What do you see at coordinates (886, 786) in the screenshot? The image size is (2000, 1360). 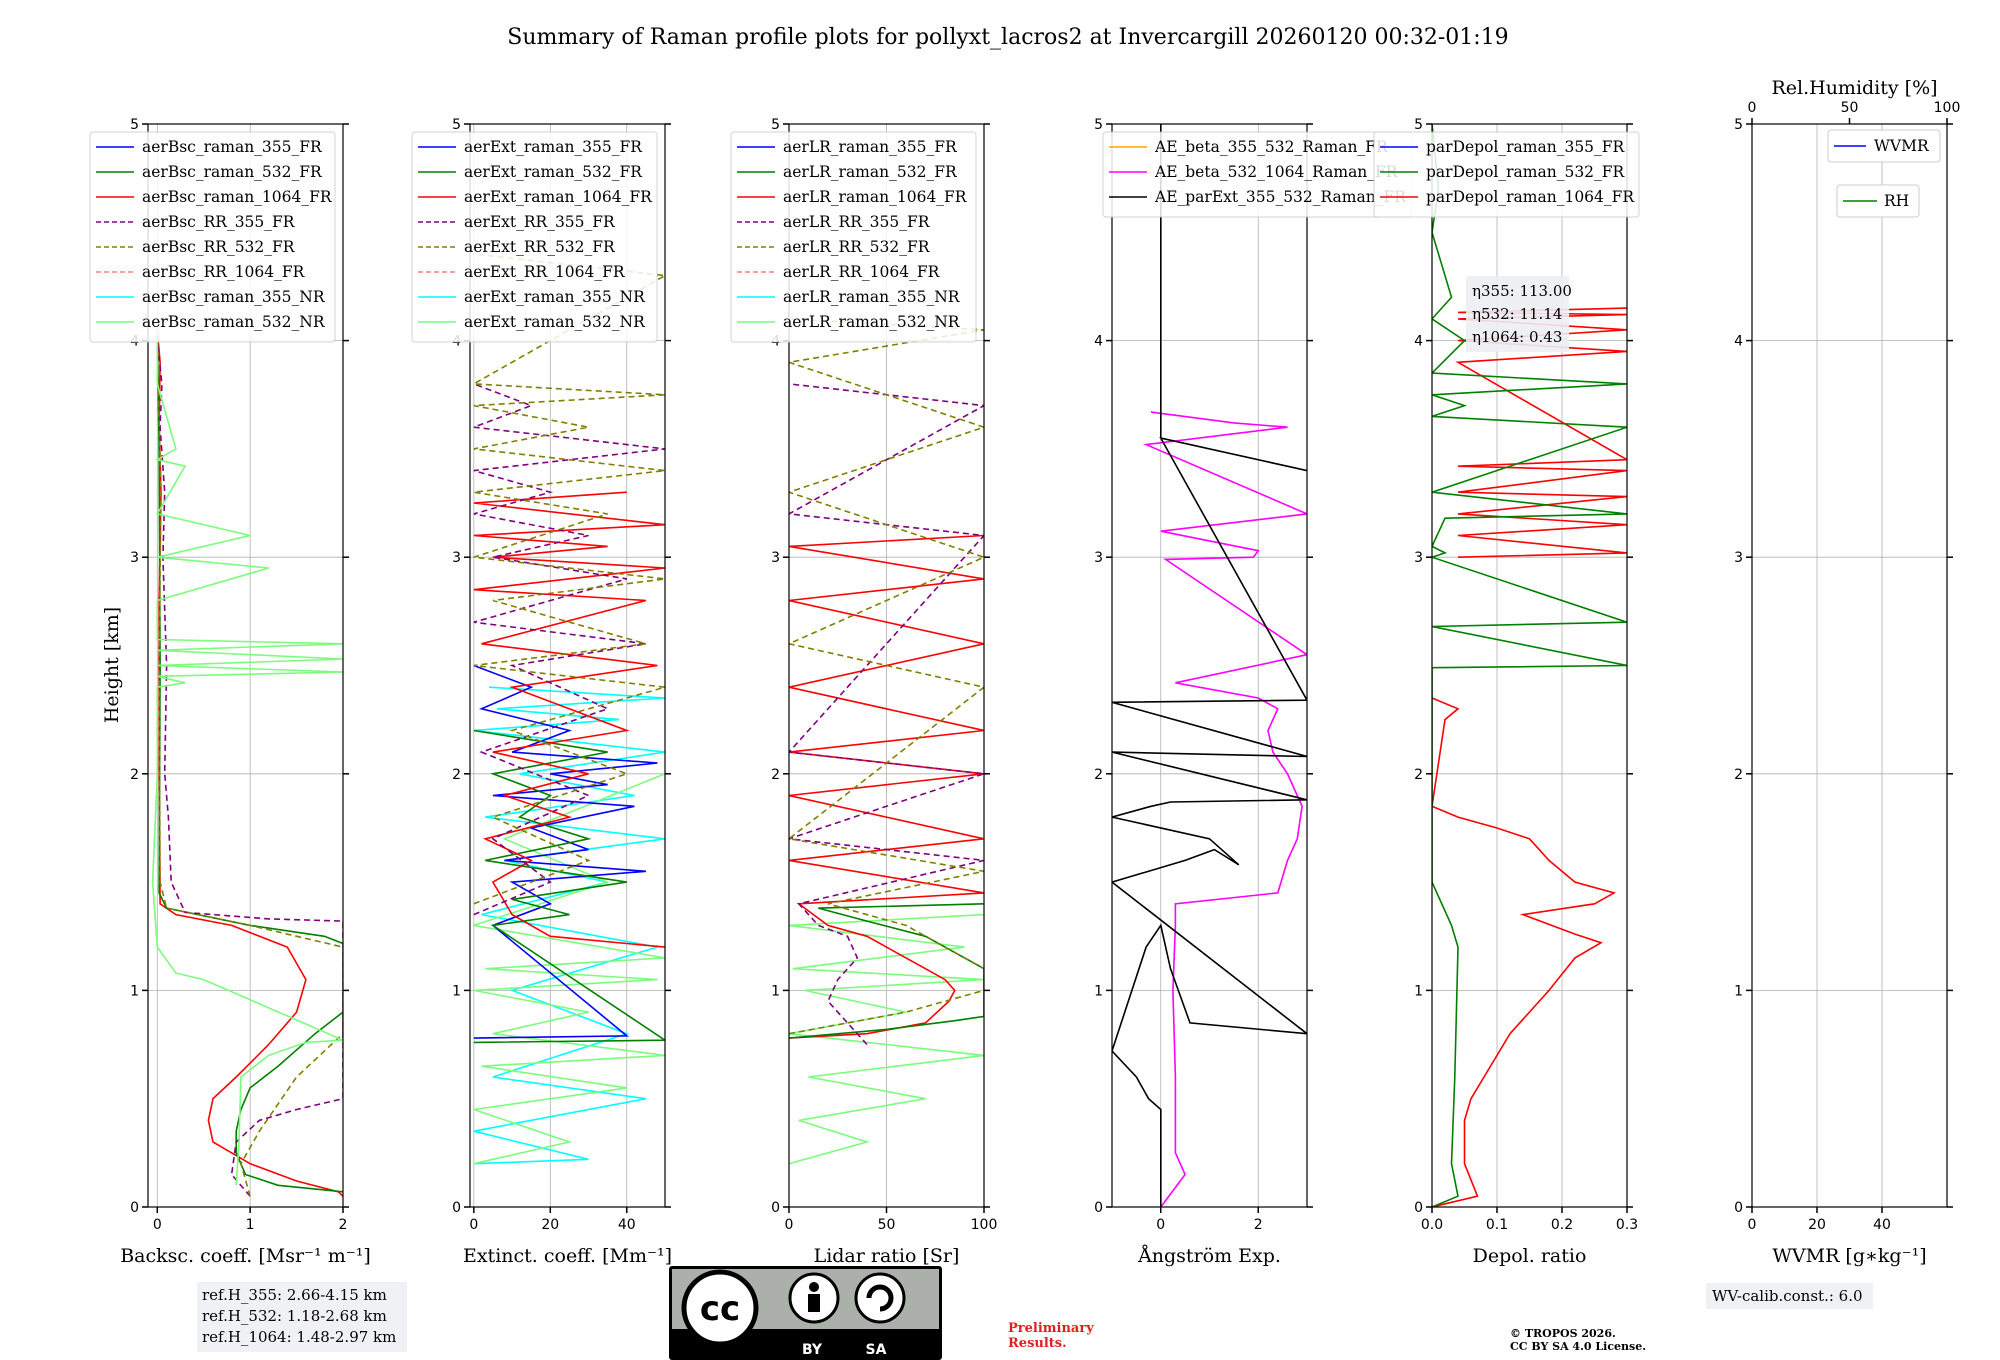 I see `series-line-aerLR_raman_1064_FR` at bounding box center [886, 786].